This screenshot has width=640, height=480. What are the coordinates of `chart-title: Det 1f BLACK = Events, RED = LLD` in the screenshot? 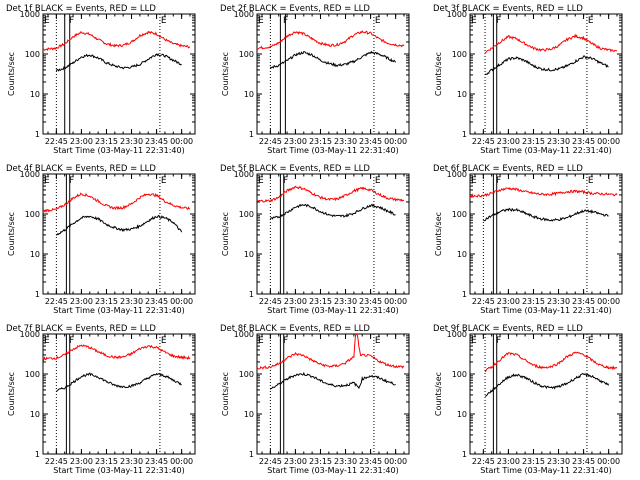 It's located at (81, 9).